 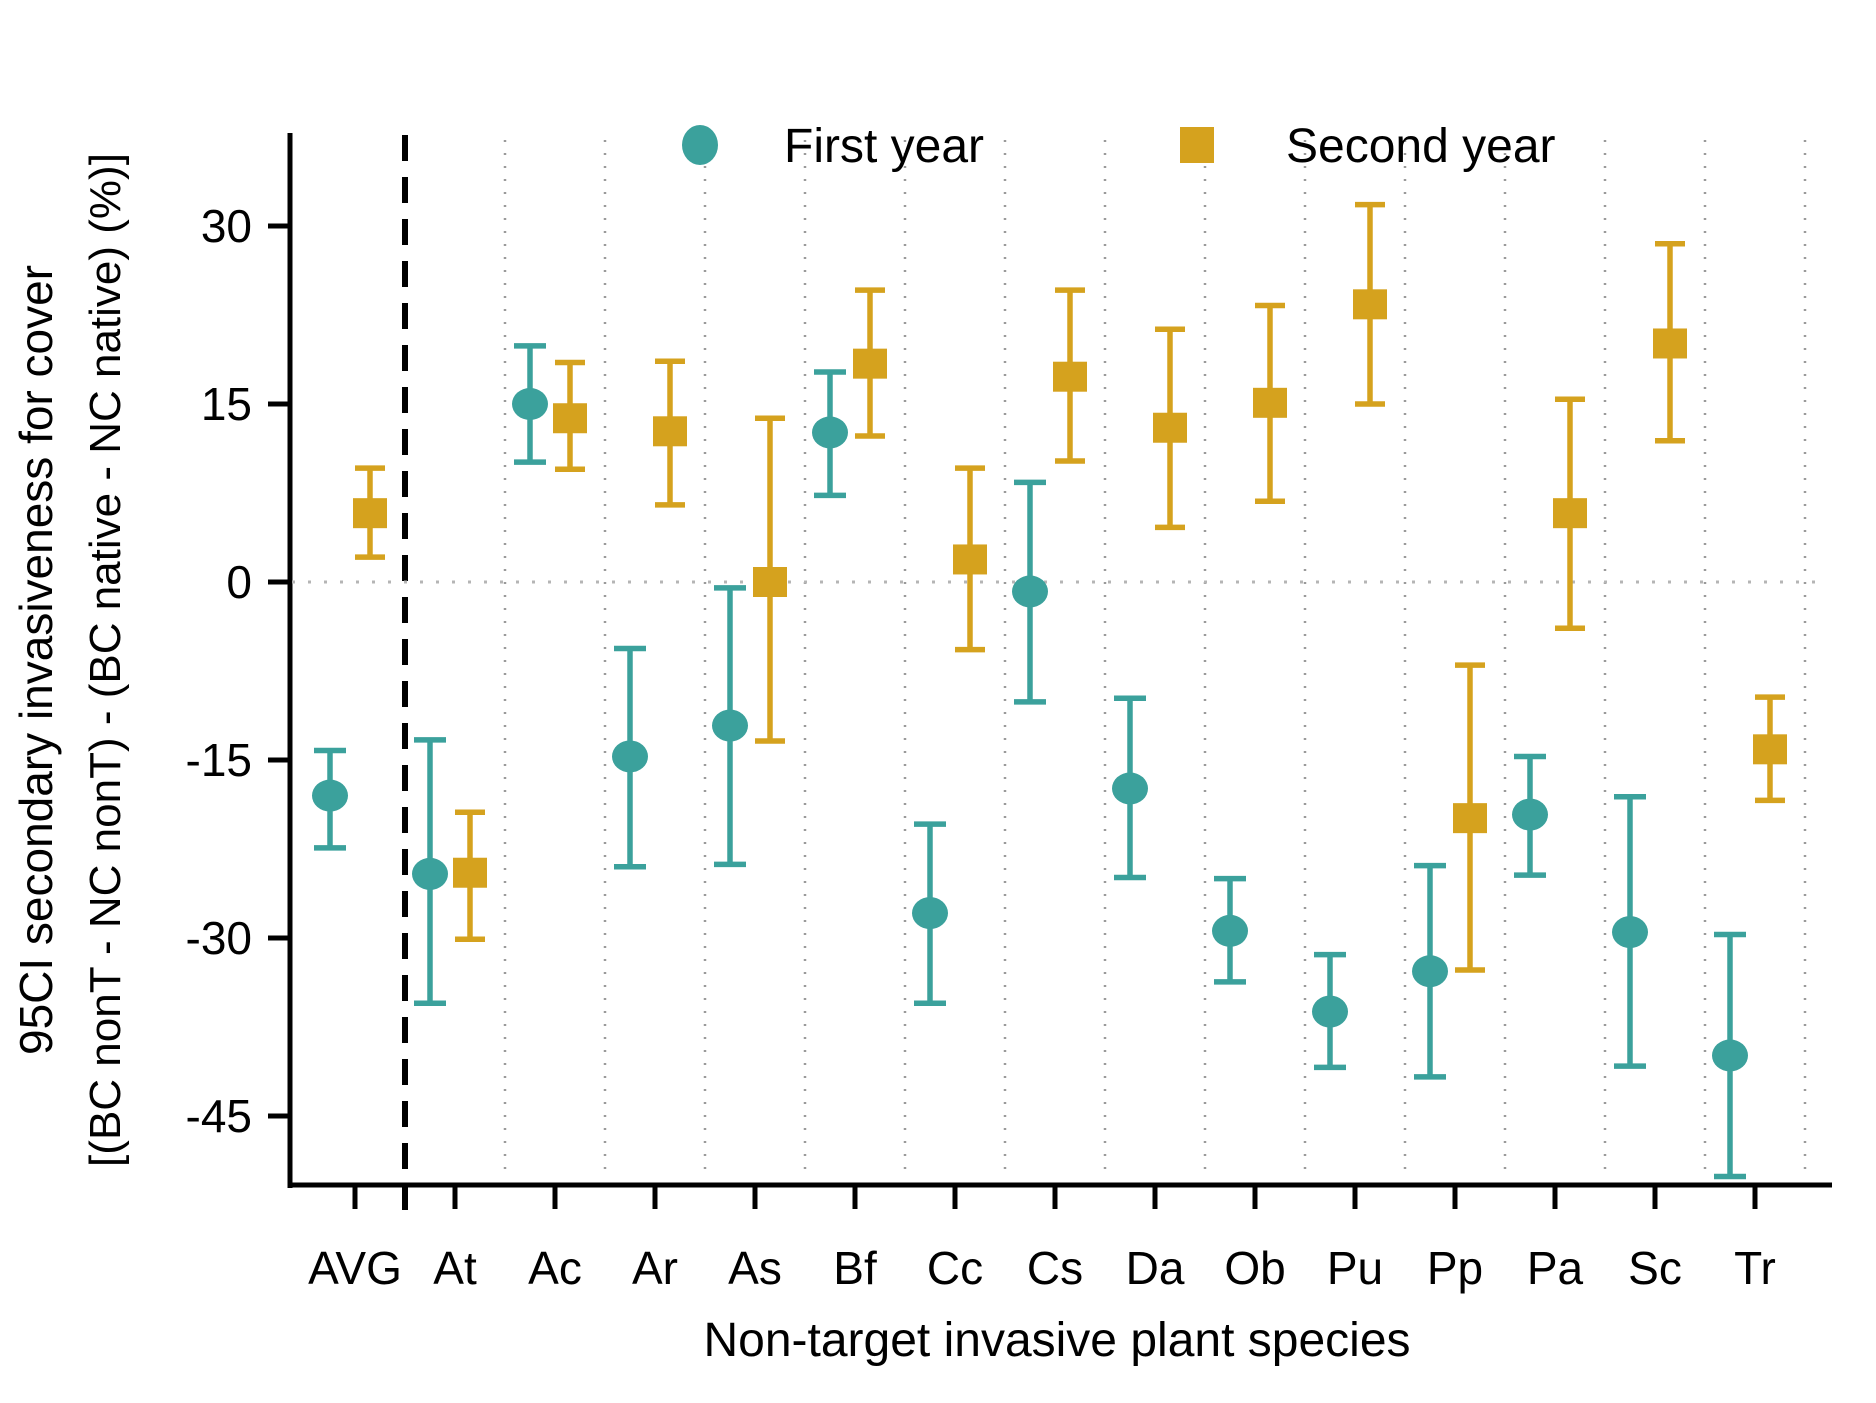 I want to click on x-tick-label: Ac, so click(x=555, y=1268).